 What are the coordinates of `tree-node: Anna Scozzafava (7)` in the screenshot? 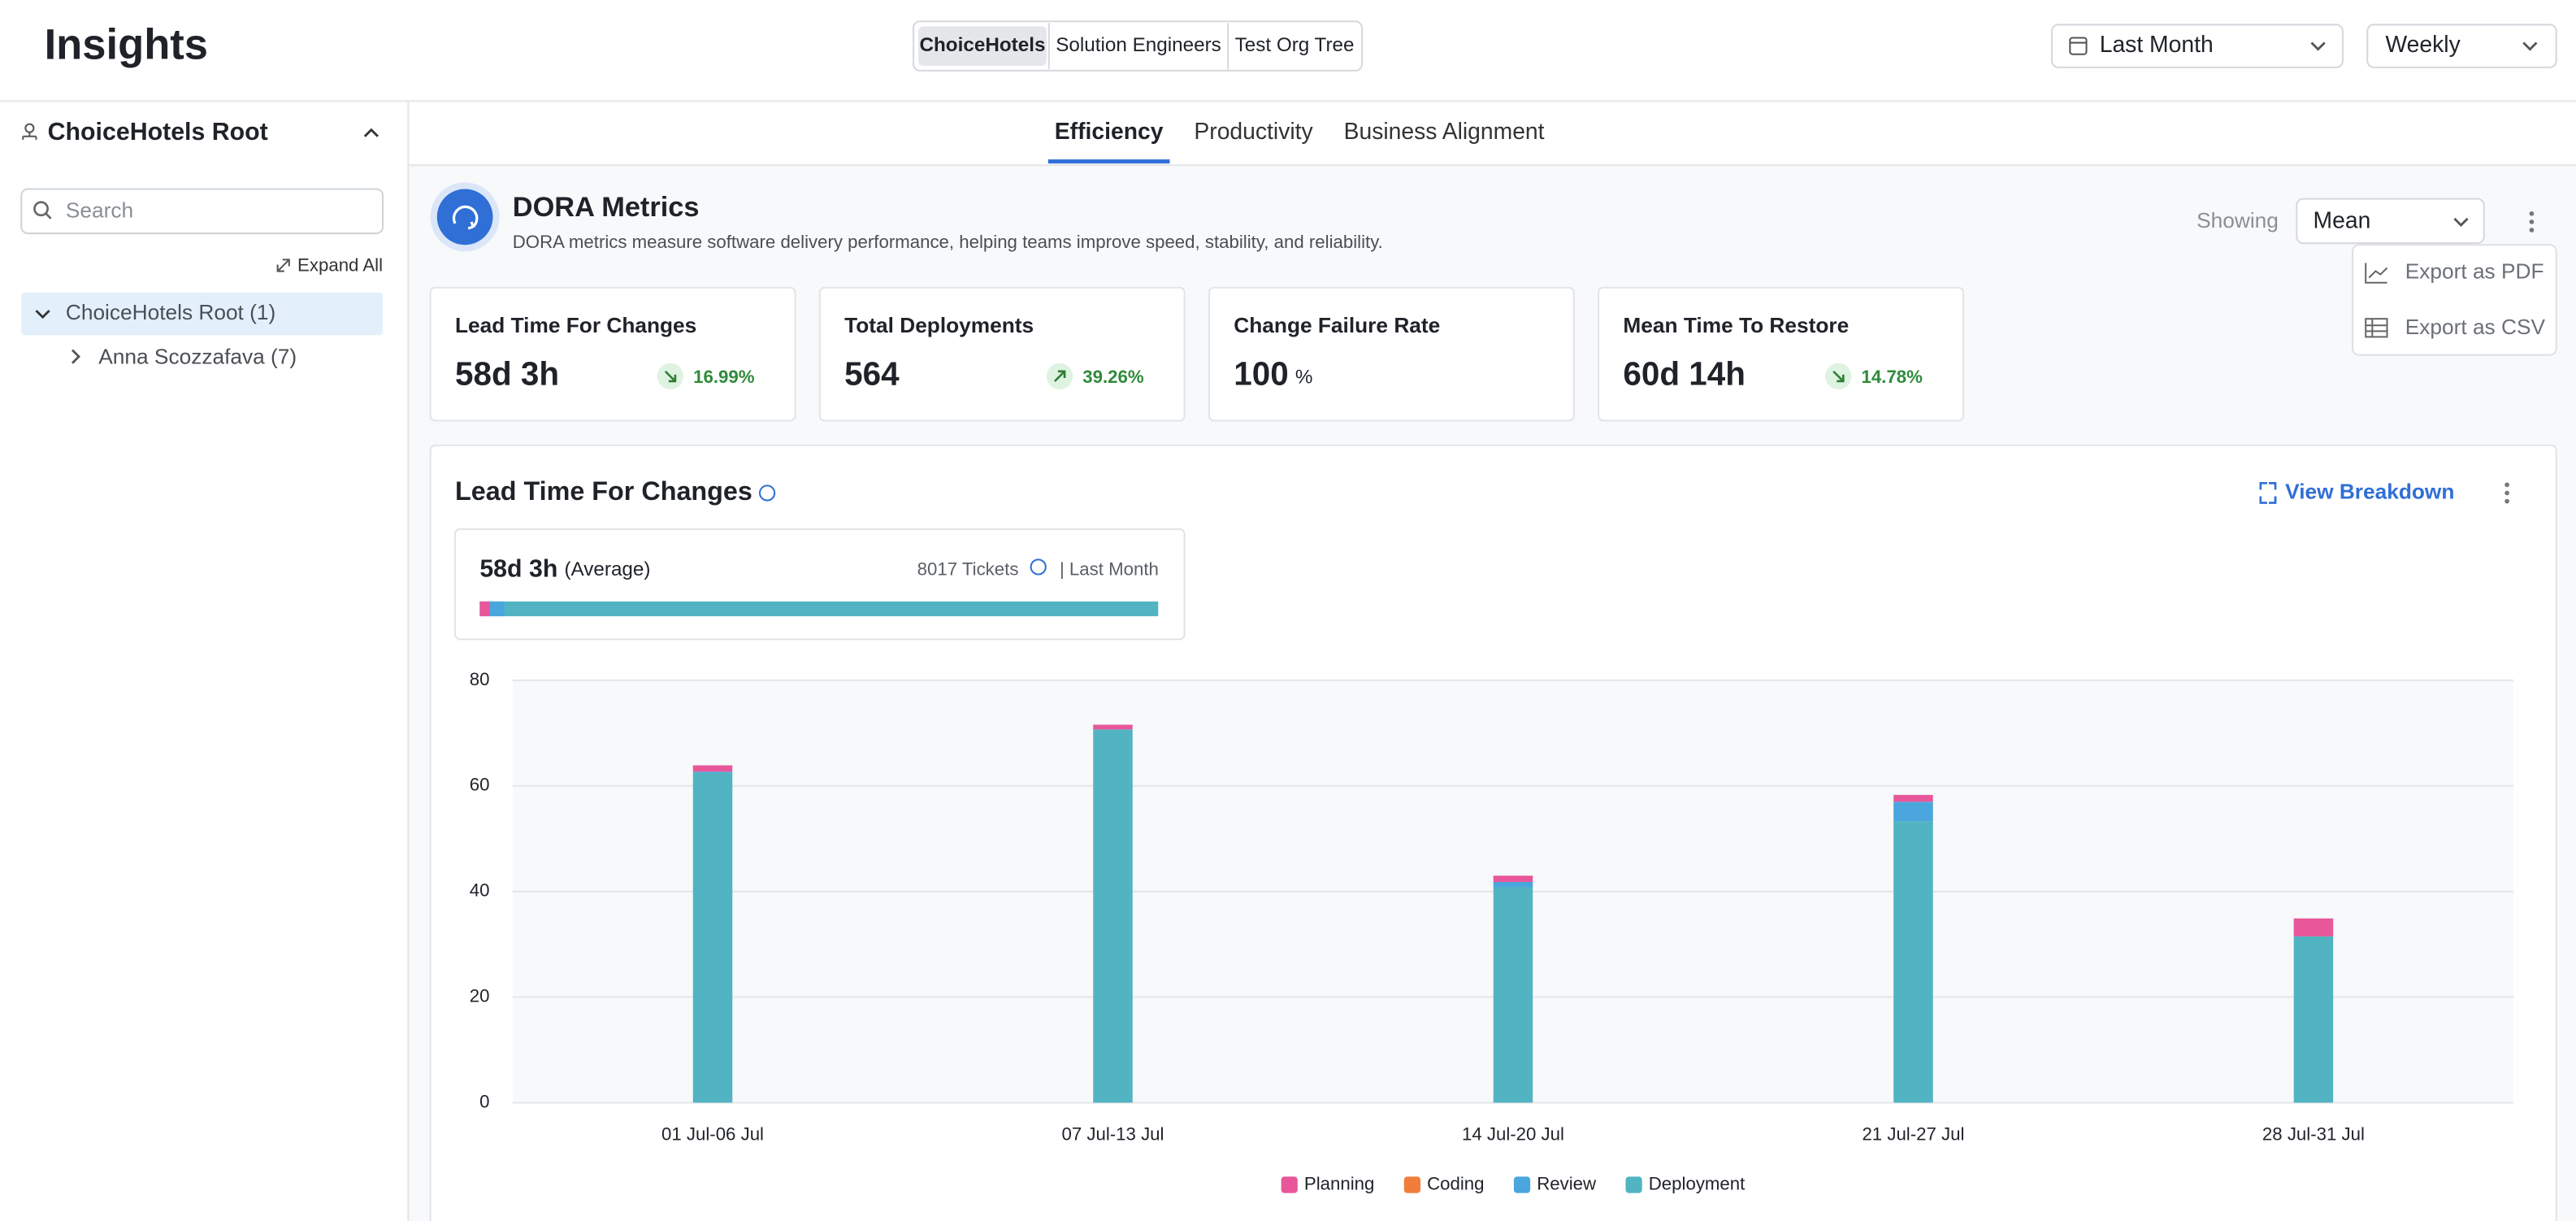 It's located at (197, 357).